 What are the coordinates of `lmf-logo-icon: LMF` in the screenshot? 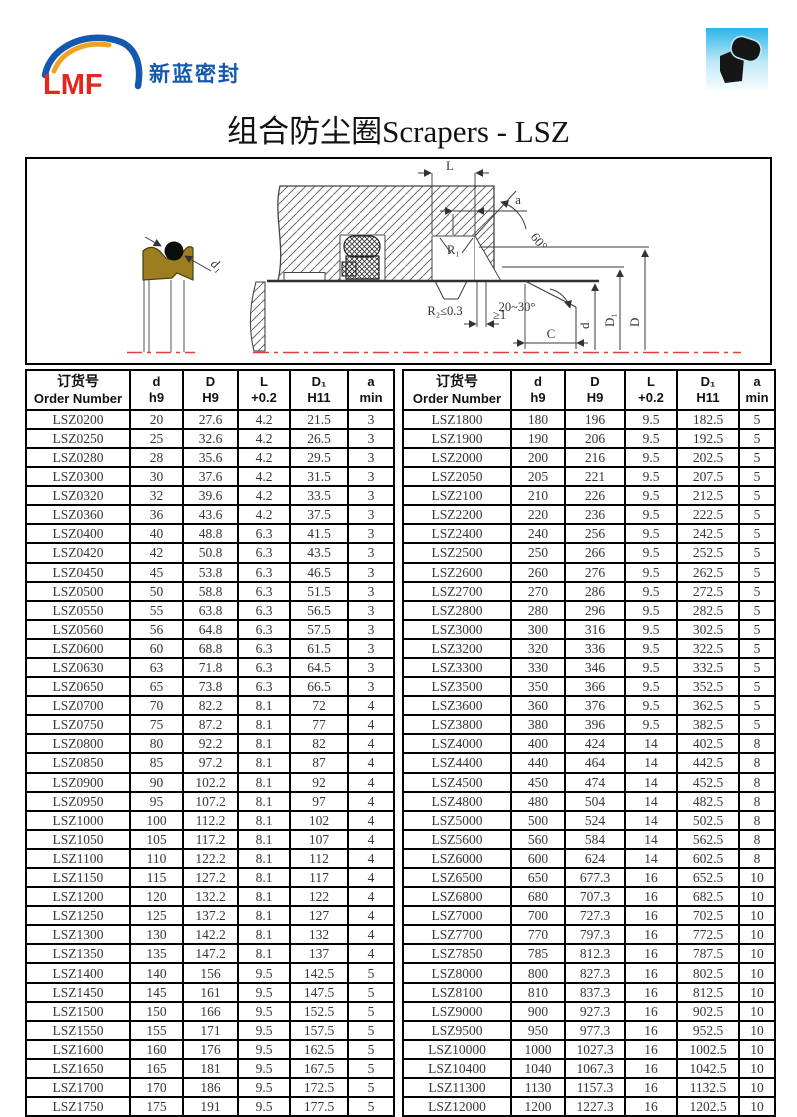 It's located at (92, 67).